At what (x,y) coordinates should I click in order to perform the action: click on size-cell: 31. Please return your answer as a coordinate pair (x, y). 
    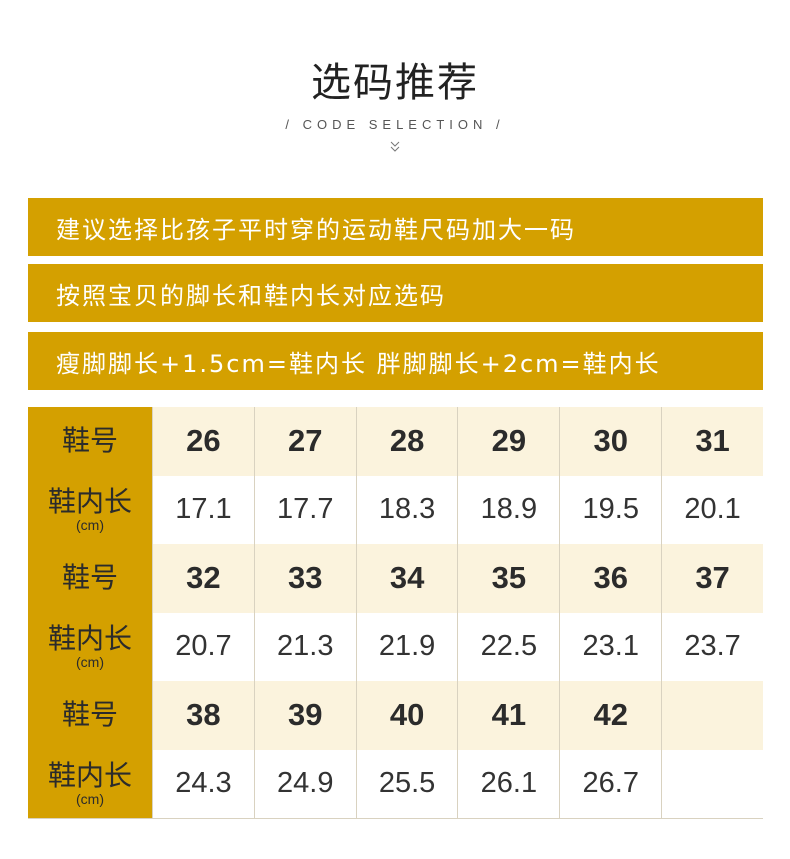
    Looking at the image, I should click on (712, 441).